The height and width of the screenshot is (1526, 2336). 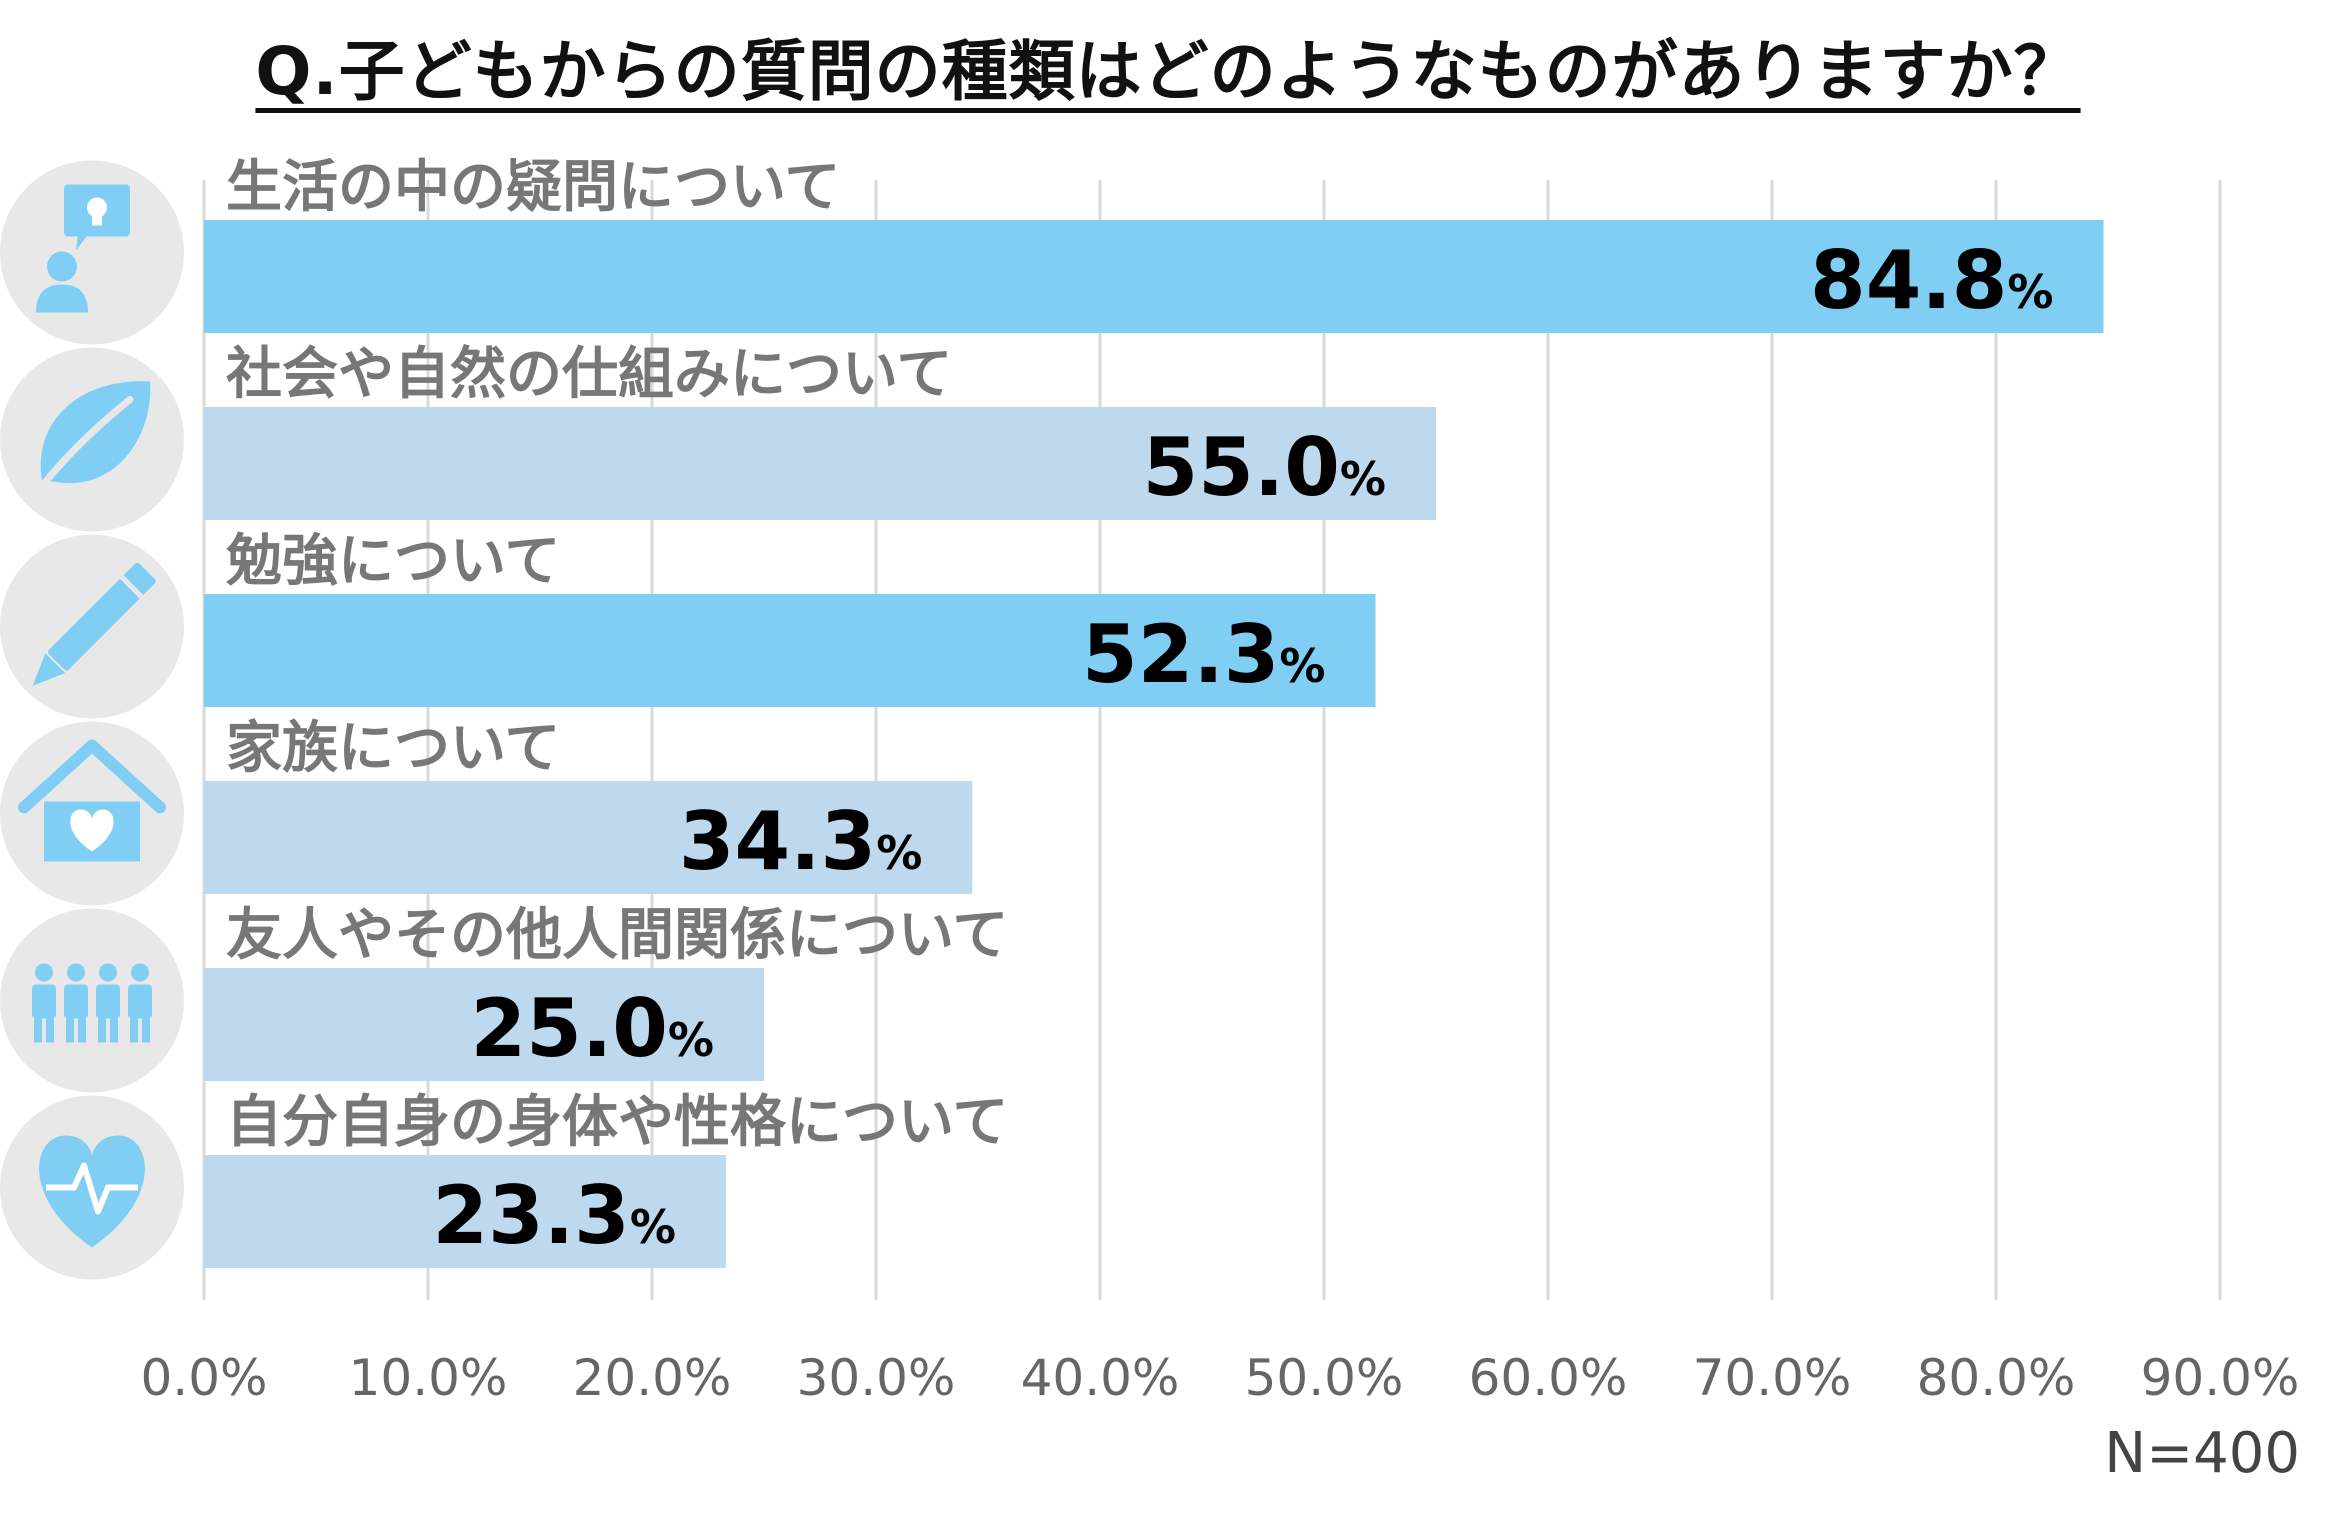 I want to click on person-idea-icon, so click(x=92, y=252).